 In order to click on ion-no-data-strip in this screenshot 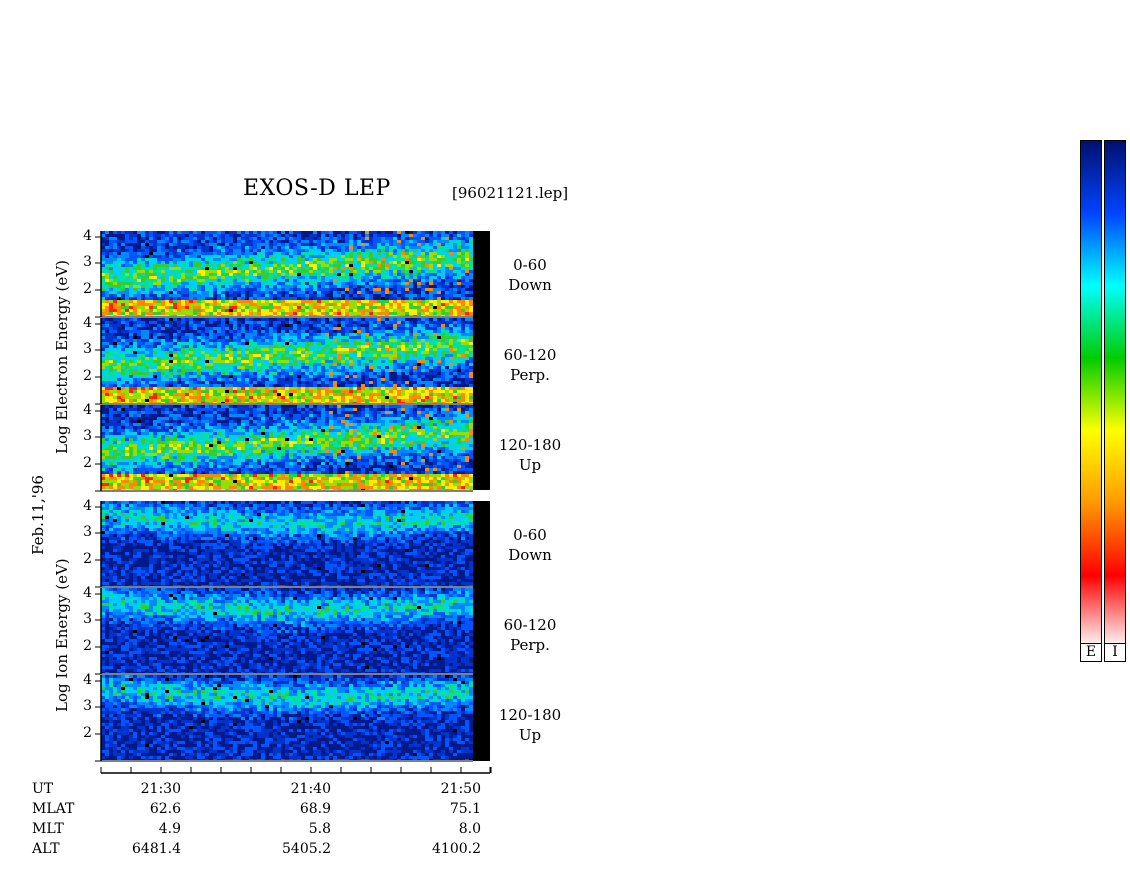, I will do `click(481, 631)`.